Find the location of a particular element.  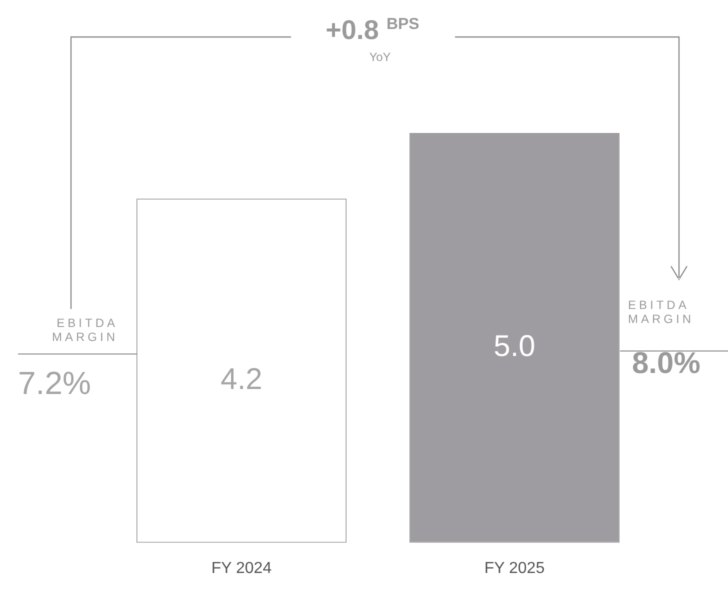

data-label: 4.2 is located at coordinates (241, 379).